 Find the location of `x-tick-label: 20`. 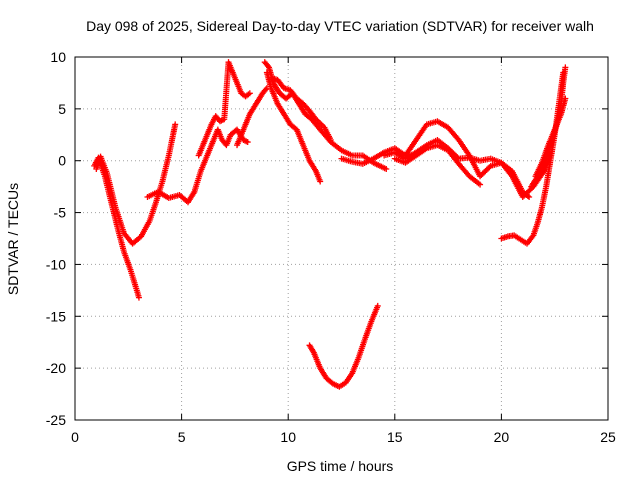

x-tick-label: 20 is located at coordinates (502, 437).